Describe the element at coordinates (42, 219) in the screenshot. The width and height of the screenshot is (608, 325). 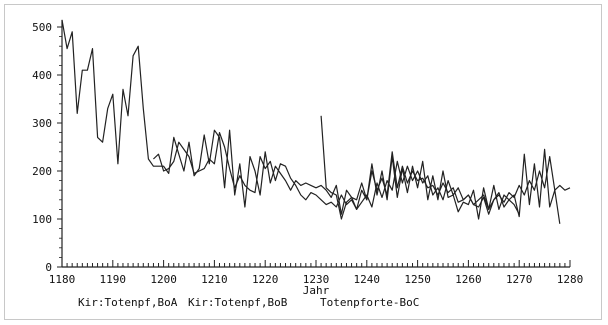
I see `y-tick-label: 100` at that location.